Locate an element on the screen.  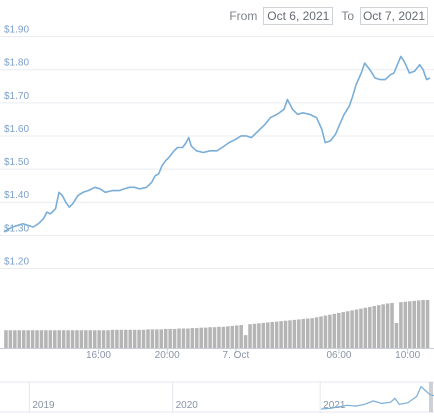
navigator-year-label: 2019 is located at coordinates (43, 405).